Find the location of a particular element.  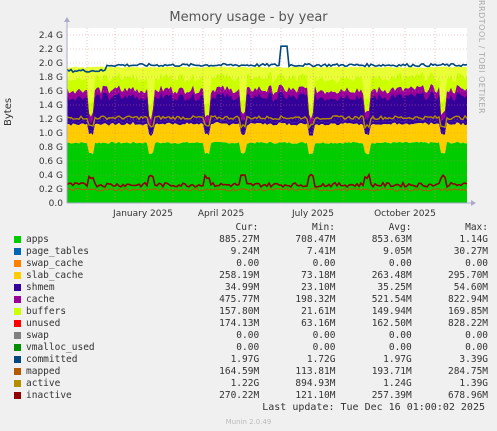

legend-min-value: 23.10M is located at coordinates (318, 287).